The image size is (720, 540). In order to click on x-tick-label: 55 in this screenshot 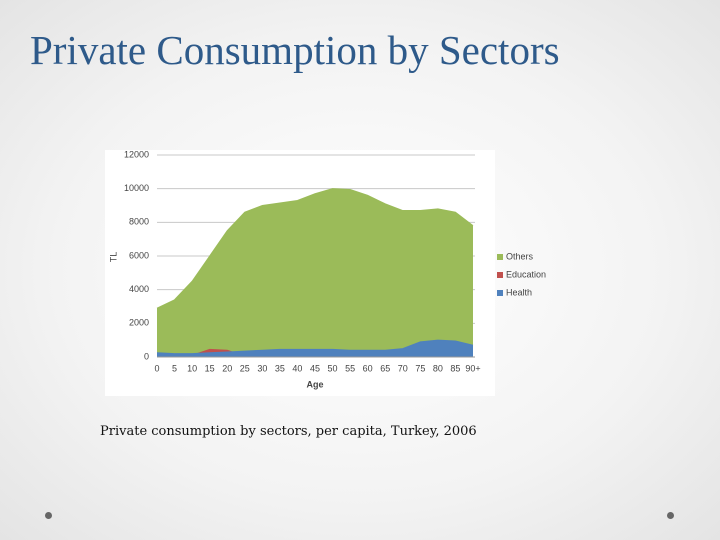, I will do `click(350, 368)`.